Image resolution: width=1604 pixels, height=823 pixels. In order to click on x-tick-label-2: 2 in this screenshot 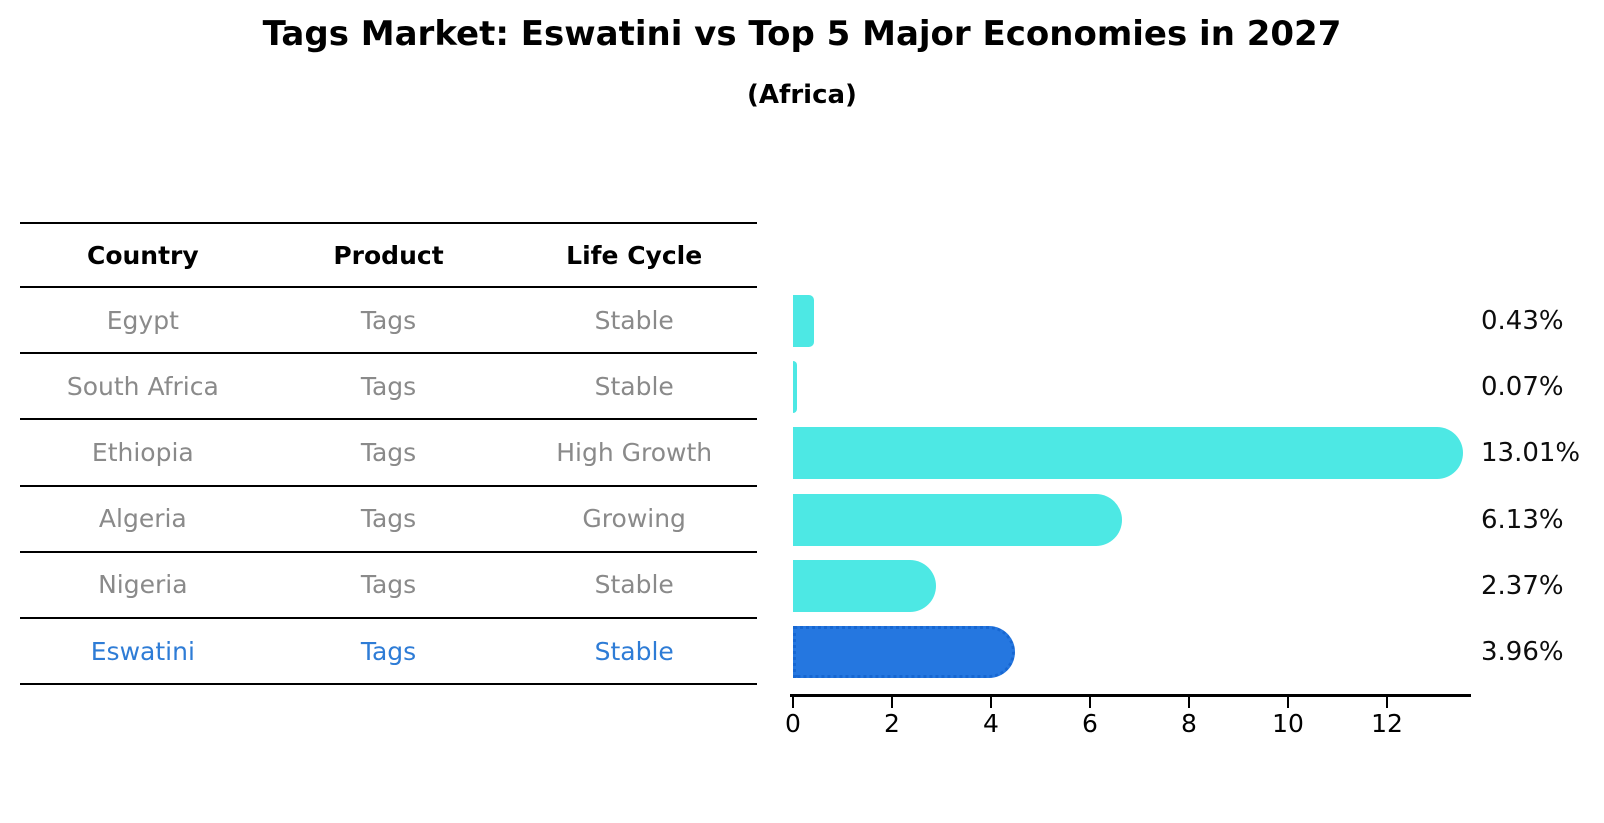, I will do `click(892, 723)`.